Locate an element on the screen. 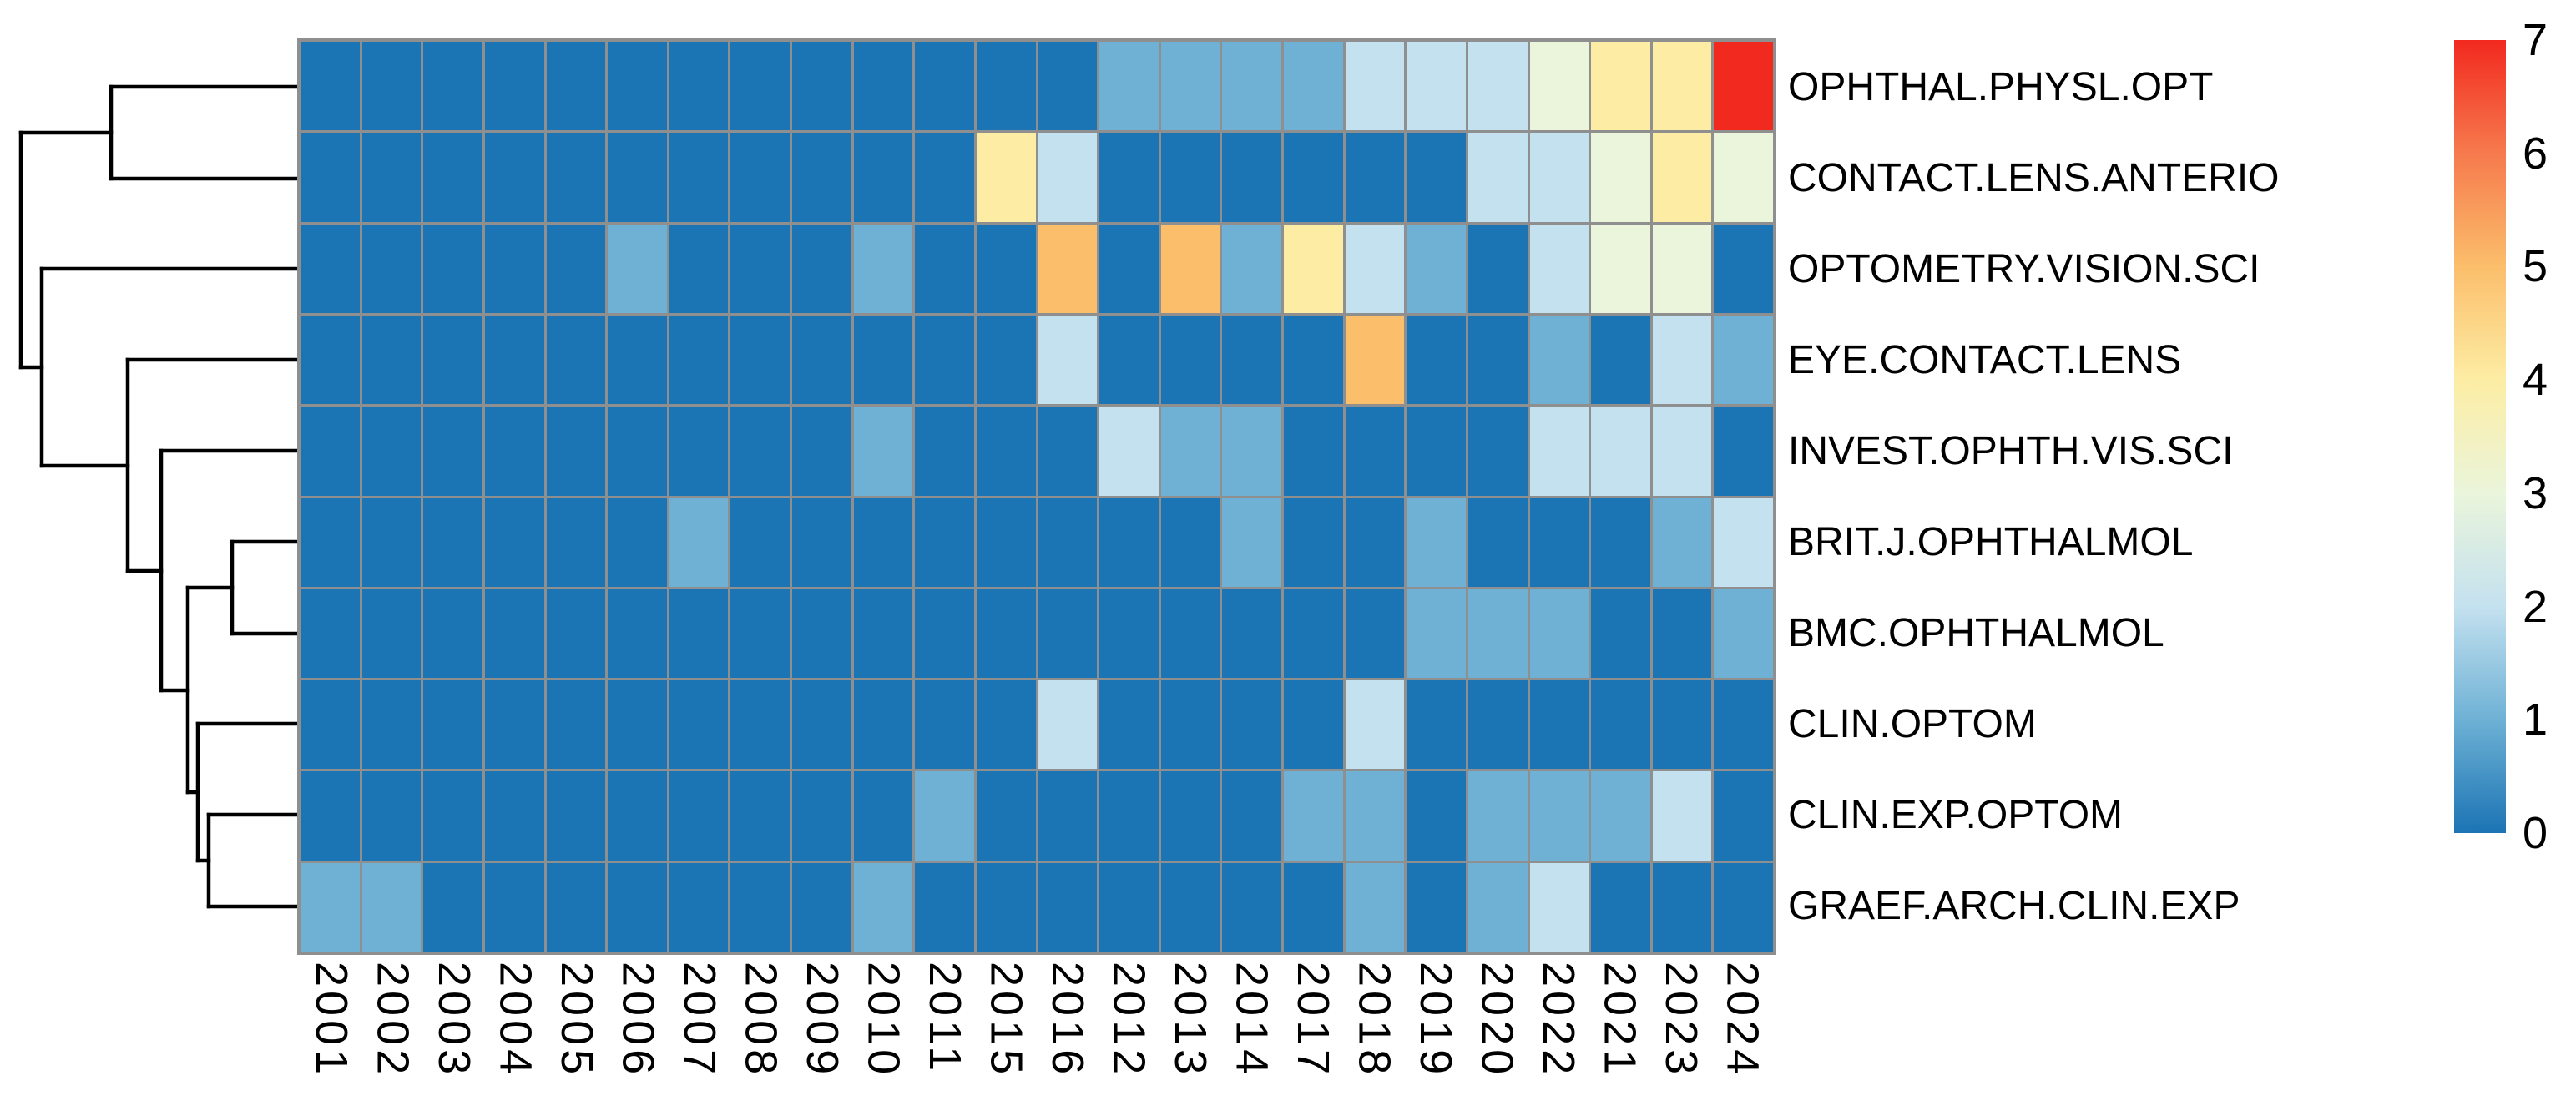 The width and height of the screenshot is (2576, 1111). column-label: 2009 is located at coordinates (821, 1020).